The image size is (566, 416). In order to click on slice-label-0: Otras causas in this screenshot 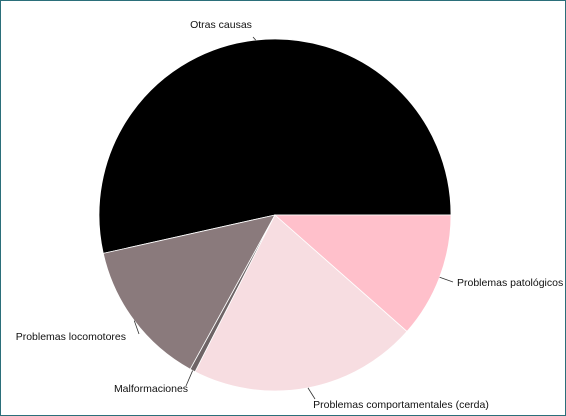, I will do `click(221, 25)`.